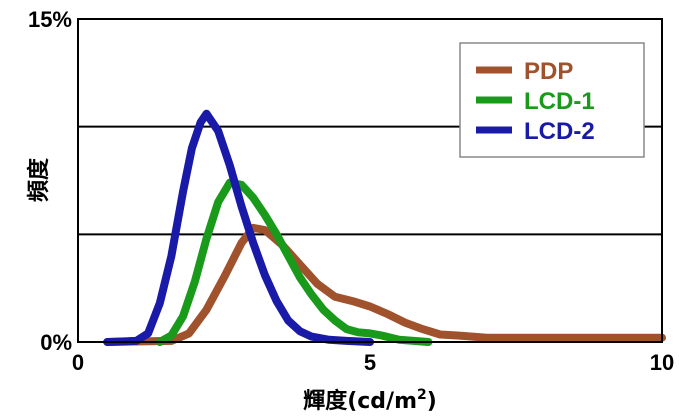 The image size is (679, 419). Describe the element at coordinates (422, 395) in the screenshot. I see `x-axis-label-superscript: 2` at that location.